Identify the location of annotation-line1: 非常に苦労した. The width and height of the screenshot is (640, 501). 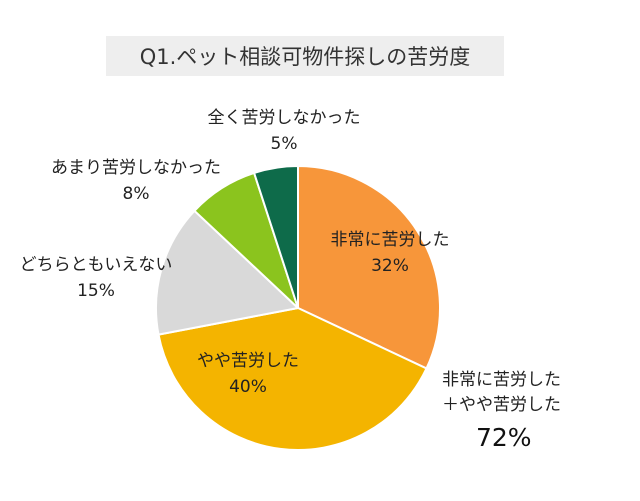
(501, 380).